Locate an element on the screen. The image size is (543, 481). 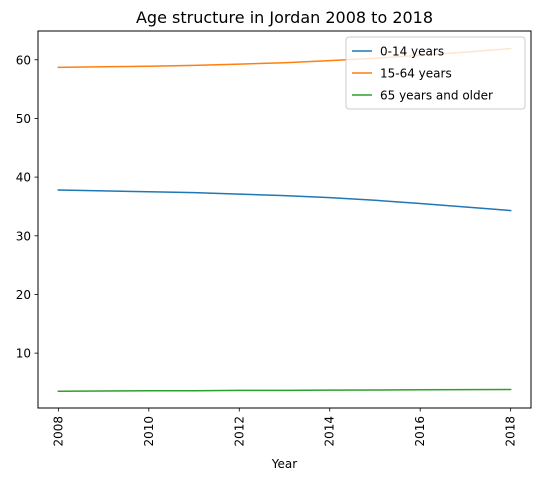
legend-entry-label: 15-64 years is located at coordinates (416, 74).